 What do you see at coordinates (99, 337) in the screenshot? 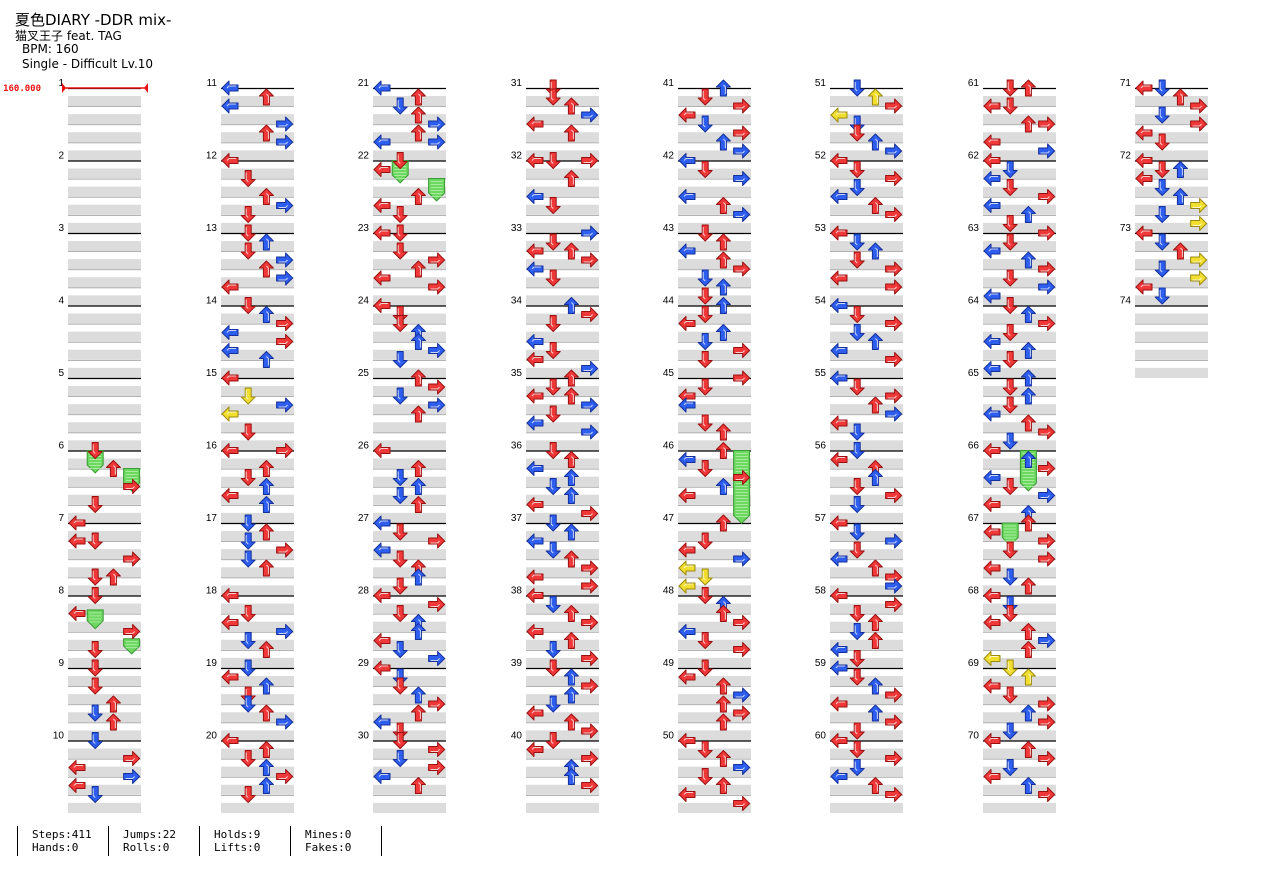
I see `measure-4: 4` at bounding box center [99, 337].